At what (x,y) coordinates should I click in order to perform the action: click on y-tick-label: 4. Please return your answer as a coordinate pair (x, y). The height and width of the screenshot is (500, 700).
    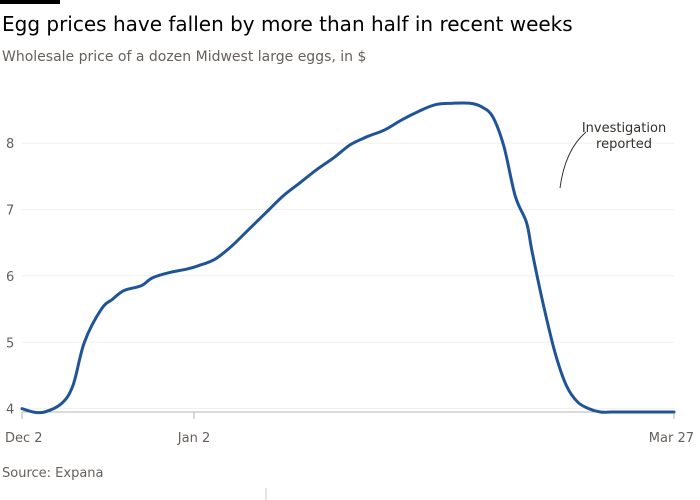
    Looking at the image, I should click on (10, 410).